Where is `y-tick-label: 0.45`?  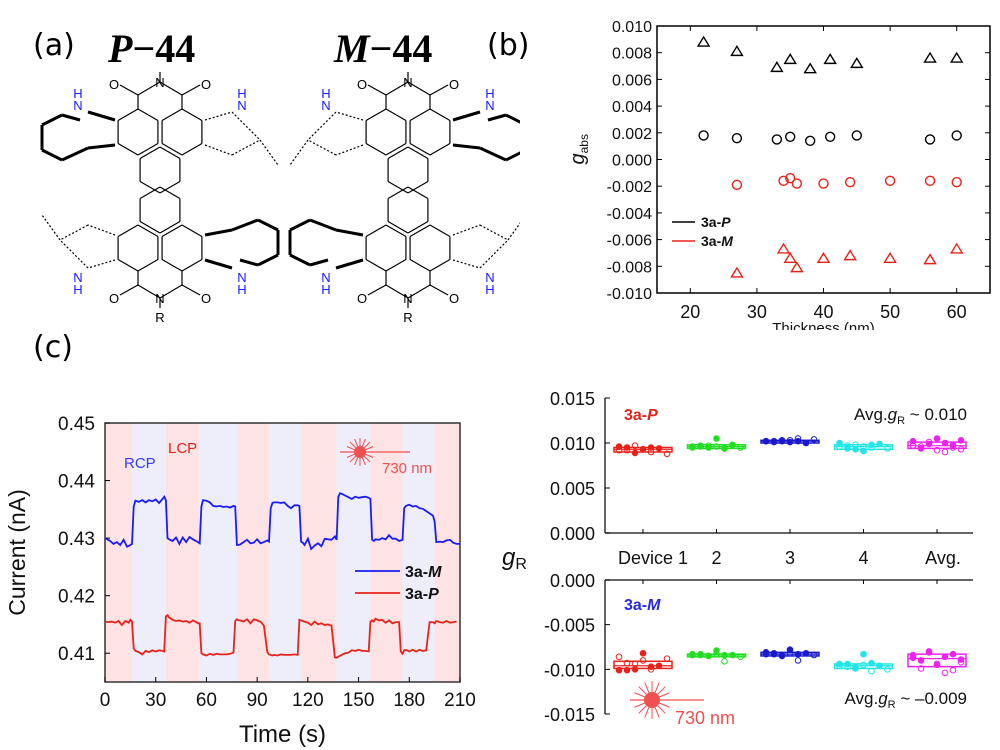
y-tick-label: 0.45 is located at coordinates (76, 424).